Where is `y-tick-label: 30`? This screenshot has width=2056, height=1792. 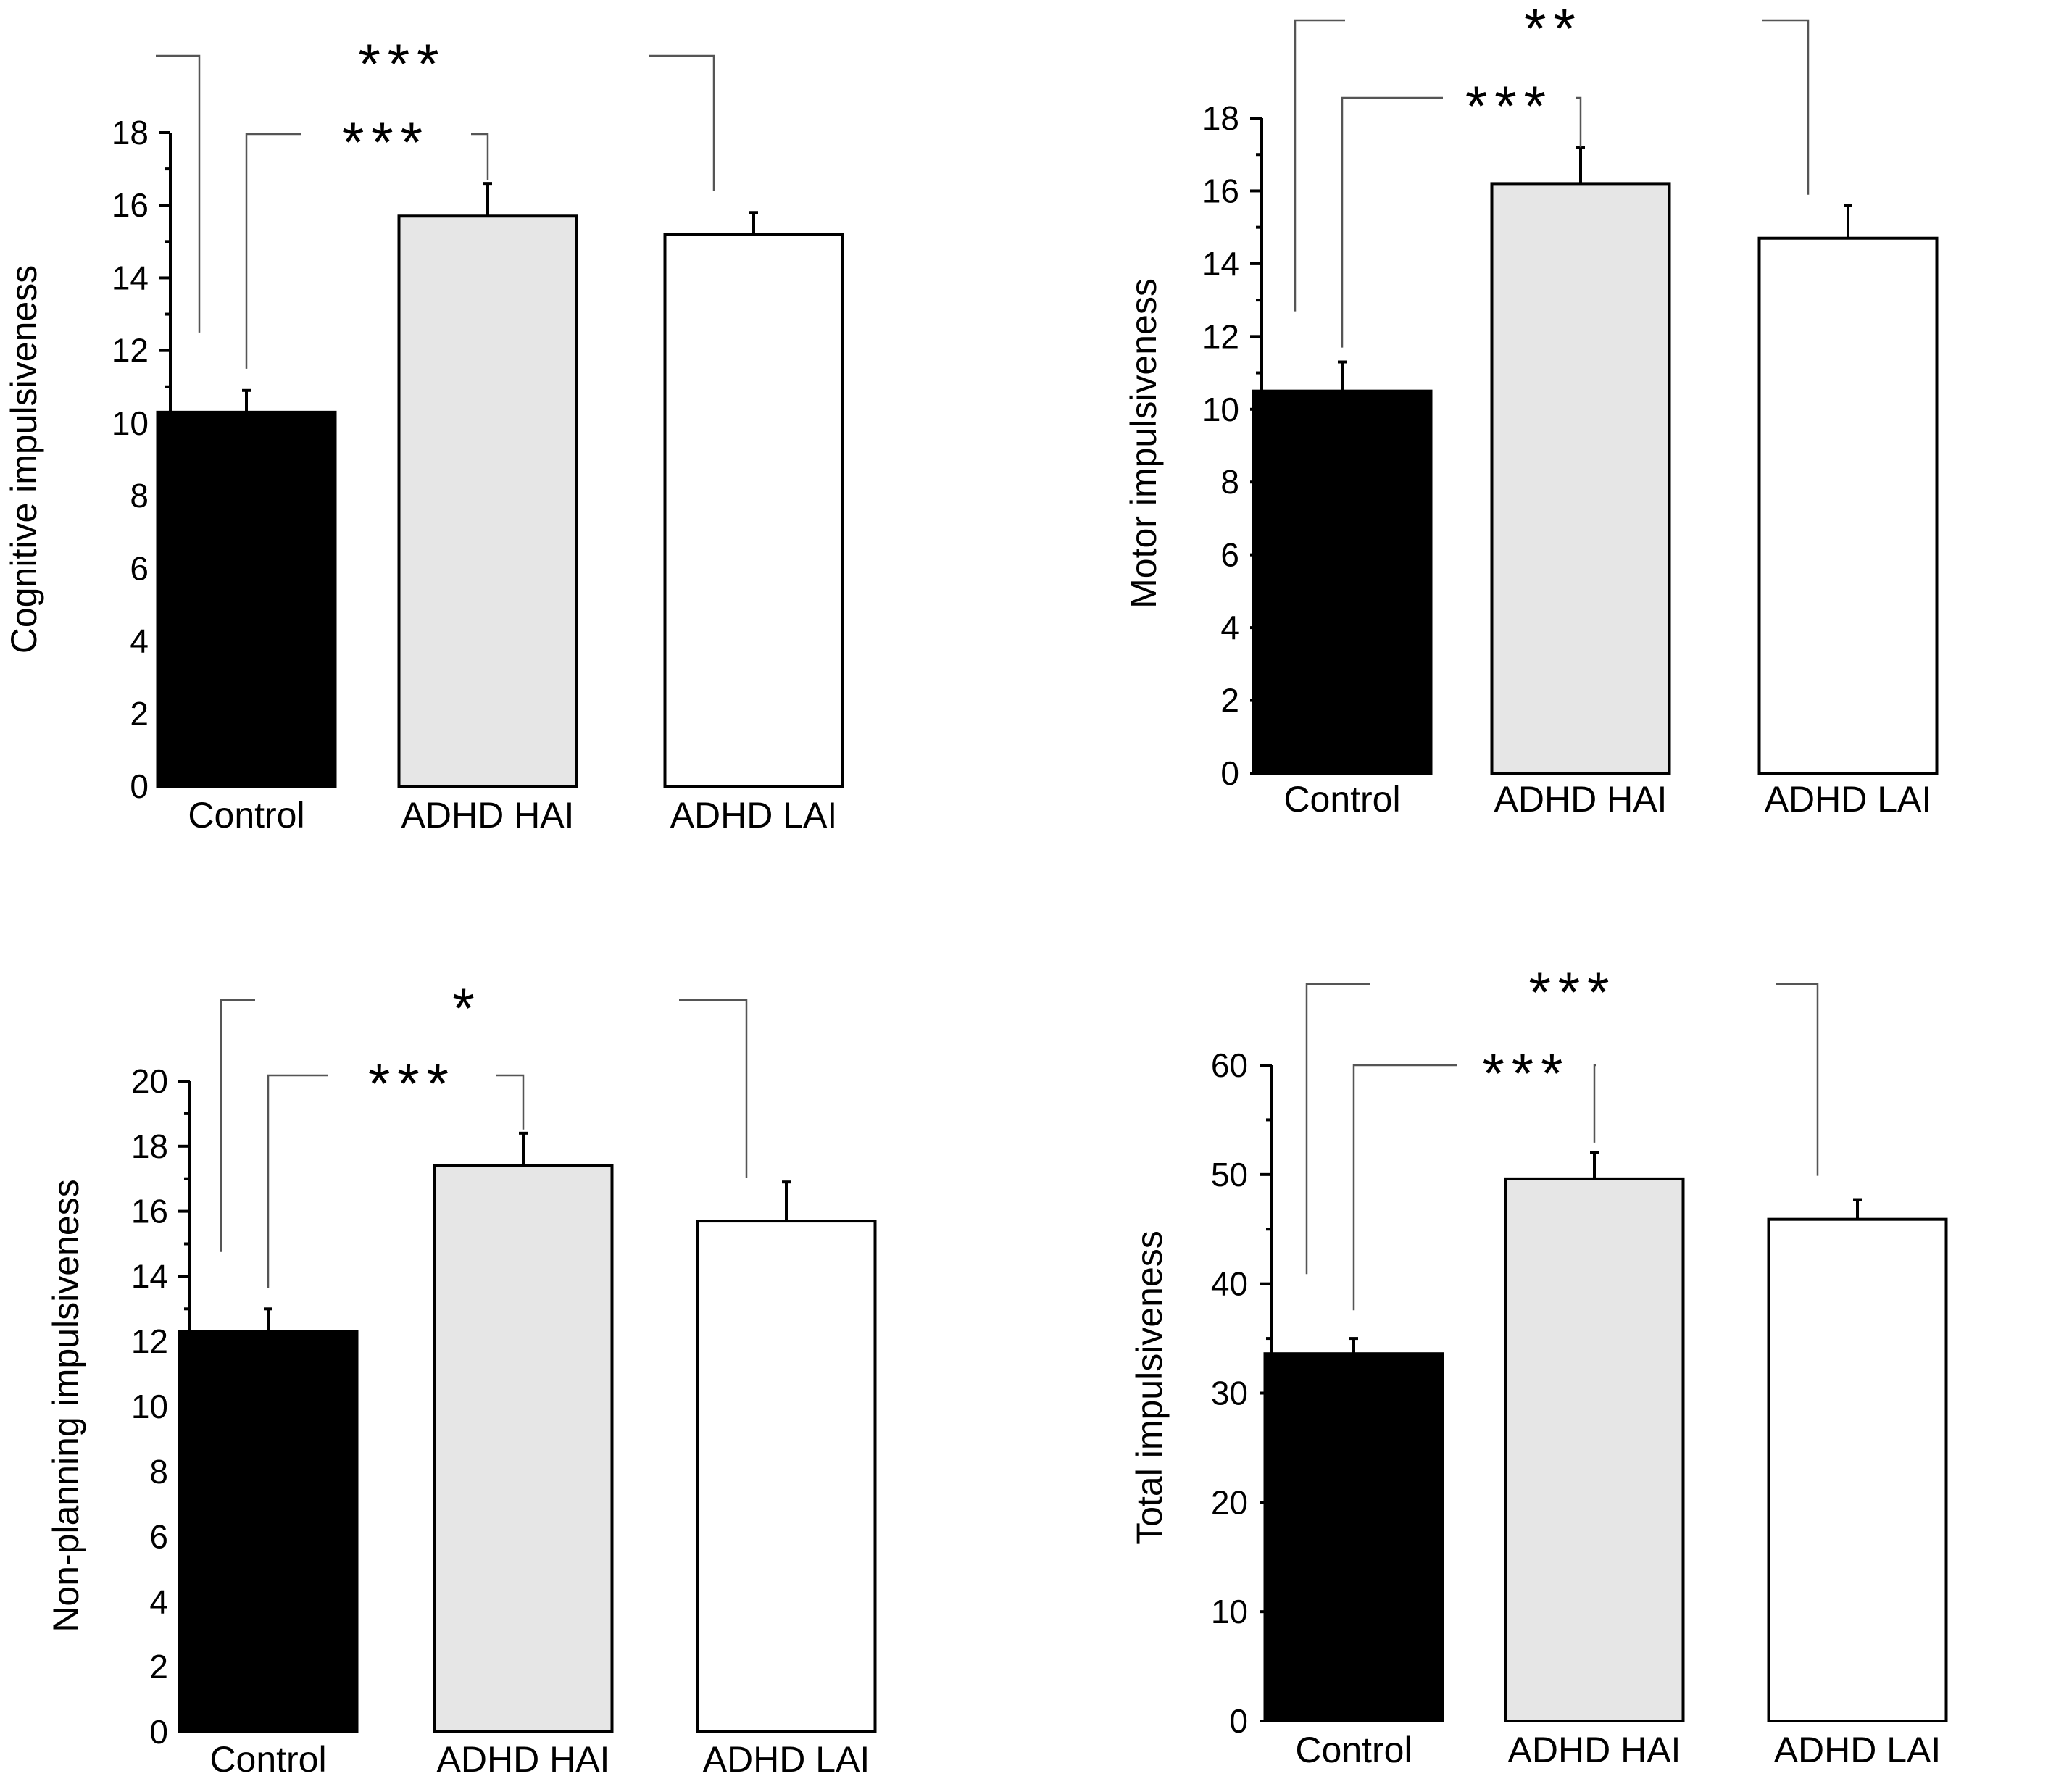
y-tick-label: 30 is located at coordinates (1229, 1393).